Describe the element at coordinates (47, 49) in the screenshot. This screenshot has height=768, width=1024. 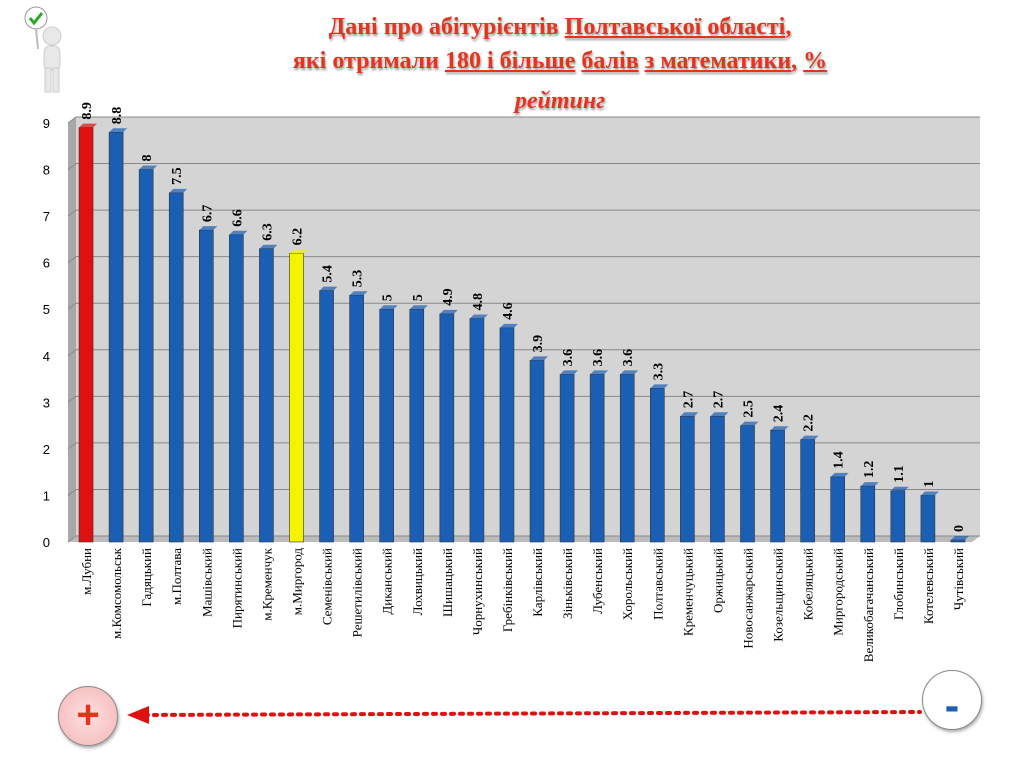
I see `person-checkmark-icon` at that location.